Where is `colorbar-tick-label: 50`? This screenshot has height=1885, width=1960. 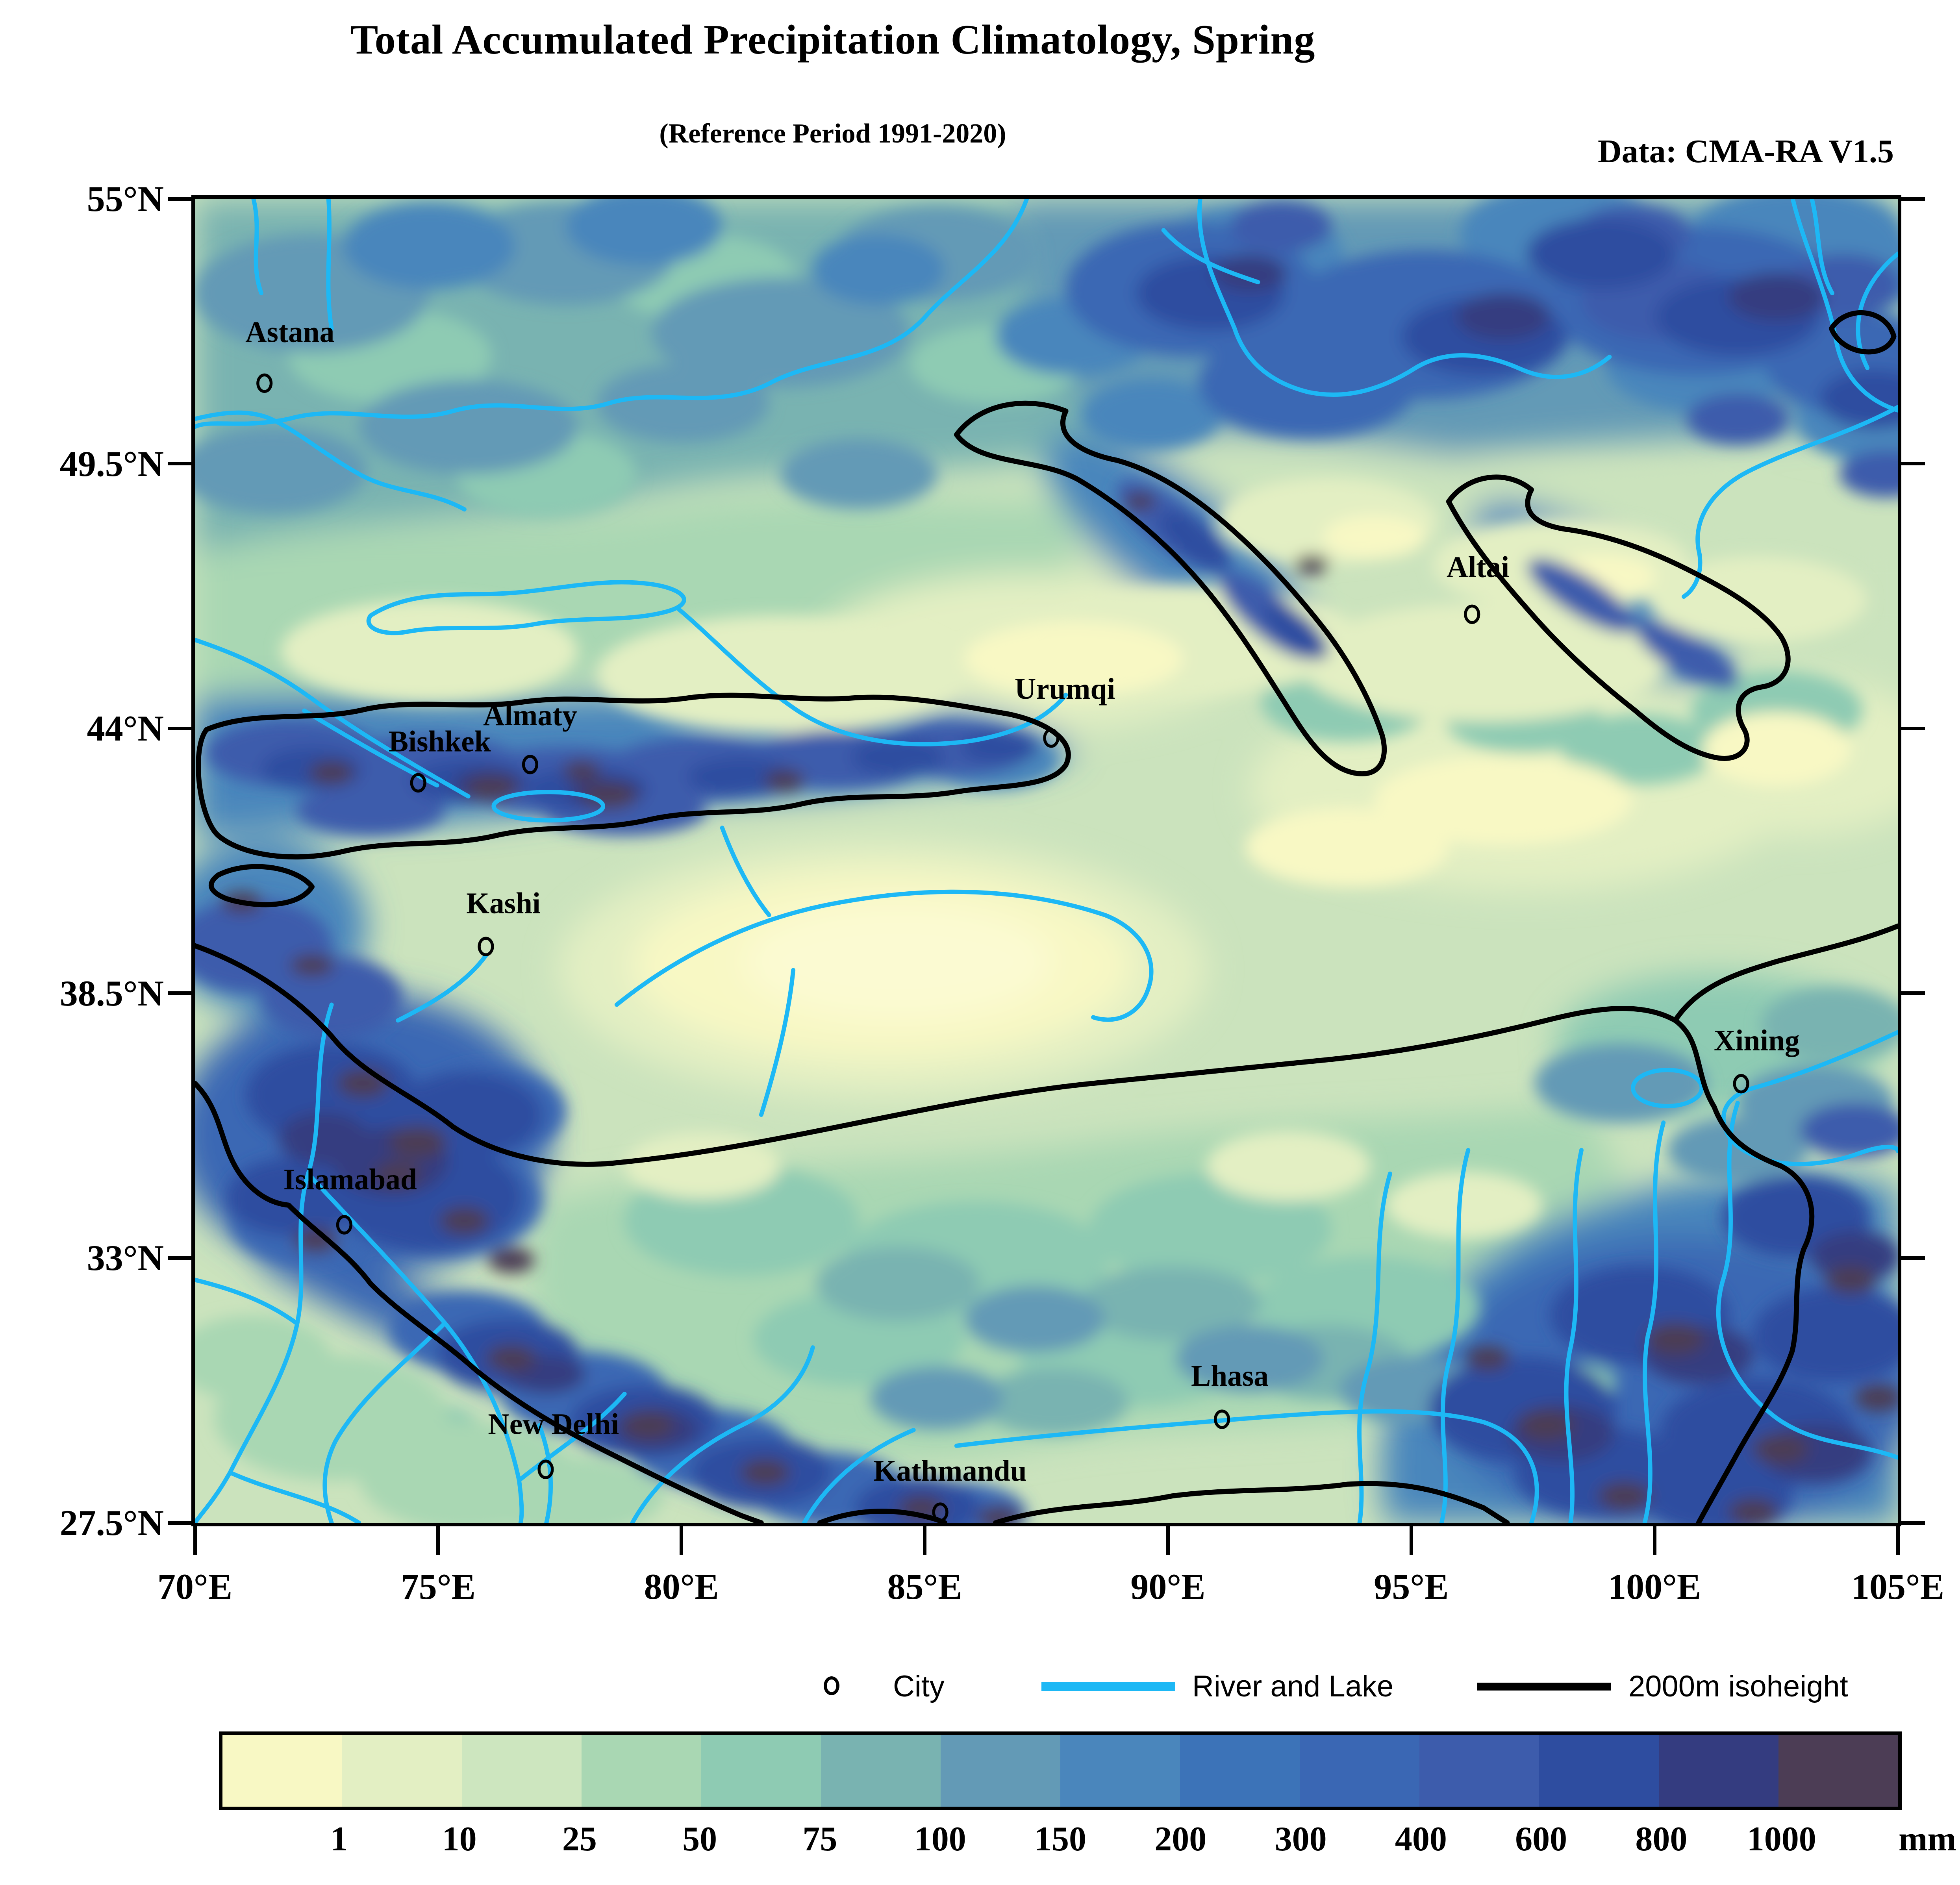 colorbar-tick-label: 50 is located at coordinates (699, 1839).